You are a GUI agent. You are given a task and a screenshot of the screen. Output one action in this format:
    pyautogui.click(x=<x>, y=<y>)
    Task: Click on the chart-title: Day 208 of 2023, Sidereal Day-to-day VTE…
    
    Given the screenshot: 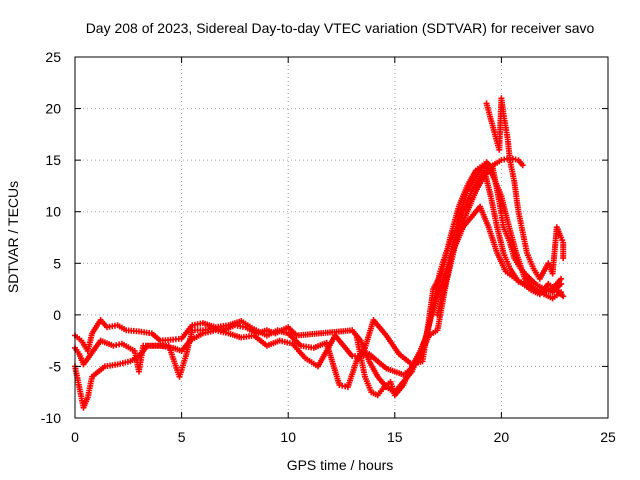 What is the action you would take?
    pyautogui.click(x=340, y=28)
    